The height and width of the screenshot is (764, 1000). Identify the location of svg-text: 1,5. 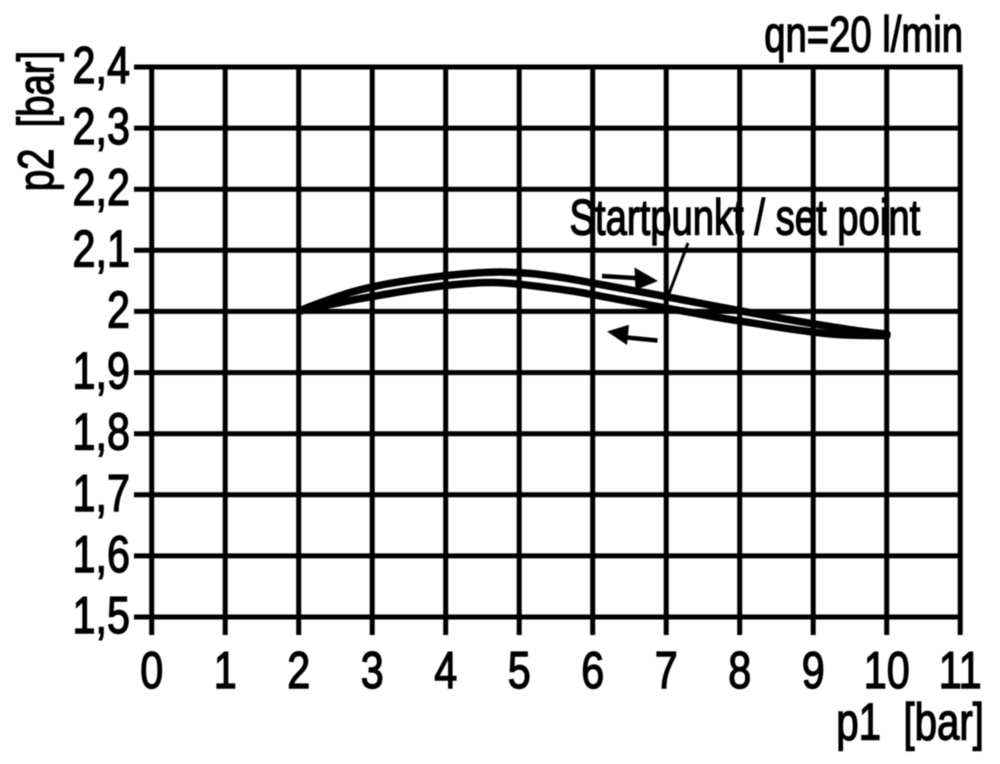
(101, 614).